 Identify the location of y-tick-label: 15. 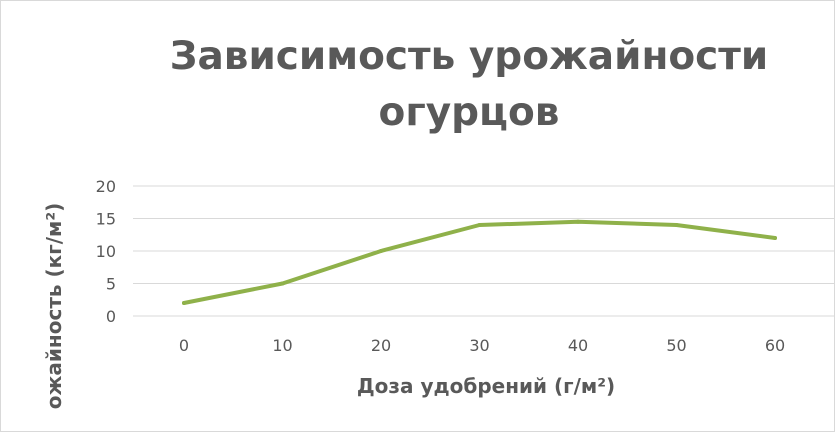
(106, 219).